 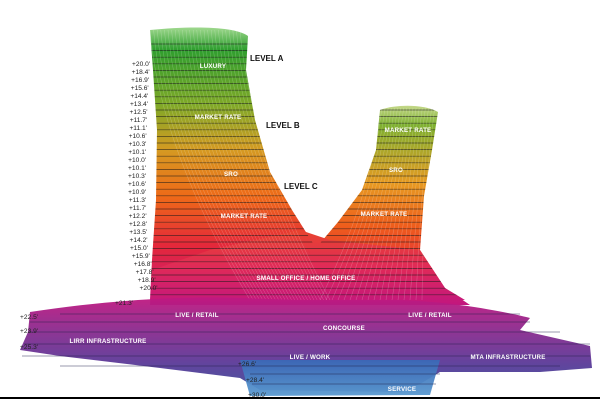 I want to click on elevation-label: +15.6', so click(x=140, y=88).